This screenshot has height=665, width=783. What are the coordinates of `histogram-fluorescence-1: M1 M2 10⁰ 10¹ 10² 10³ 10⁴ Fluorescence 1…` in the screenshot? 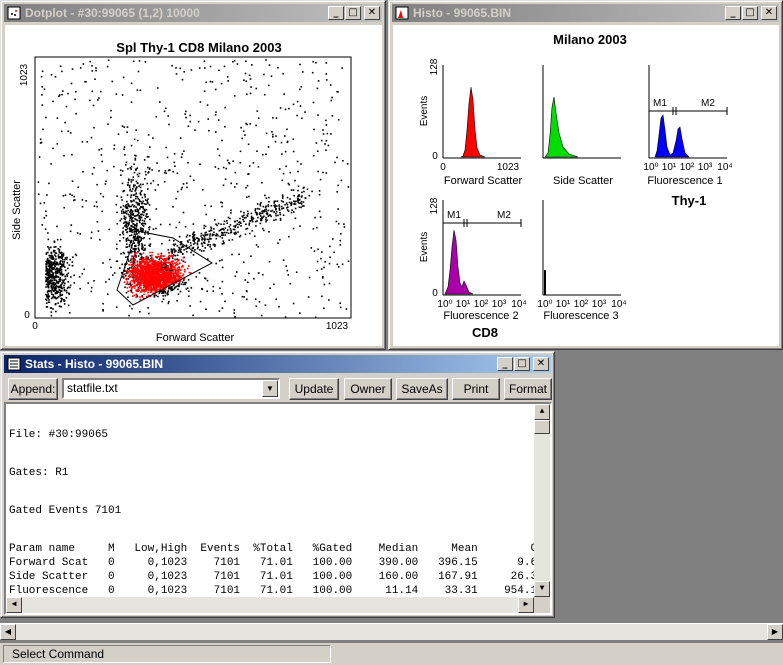 It's located at (688, 136).